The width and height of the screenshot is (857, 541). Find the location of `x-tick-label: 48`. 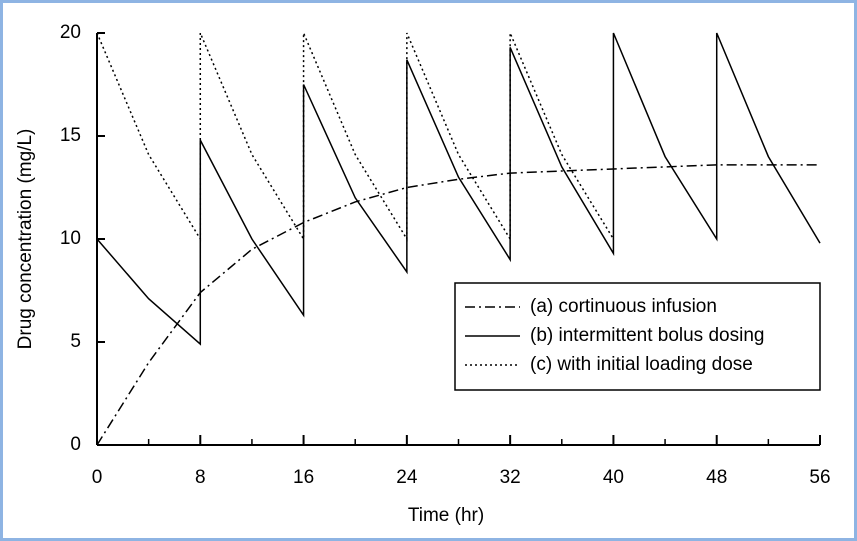

x-tick-label: 48 is located at coordinates (716, 477).